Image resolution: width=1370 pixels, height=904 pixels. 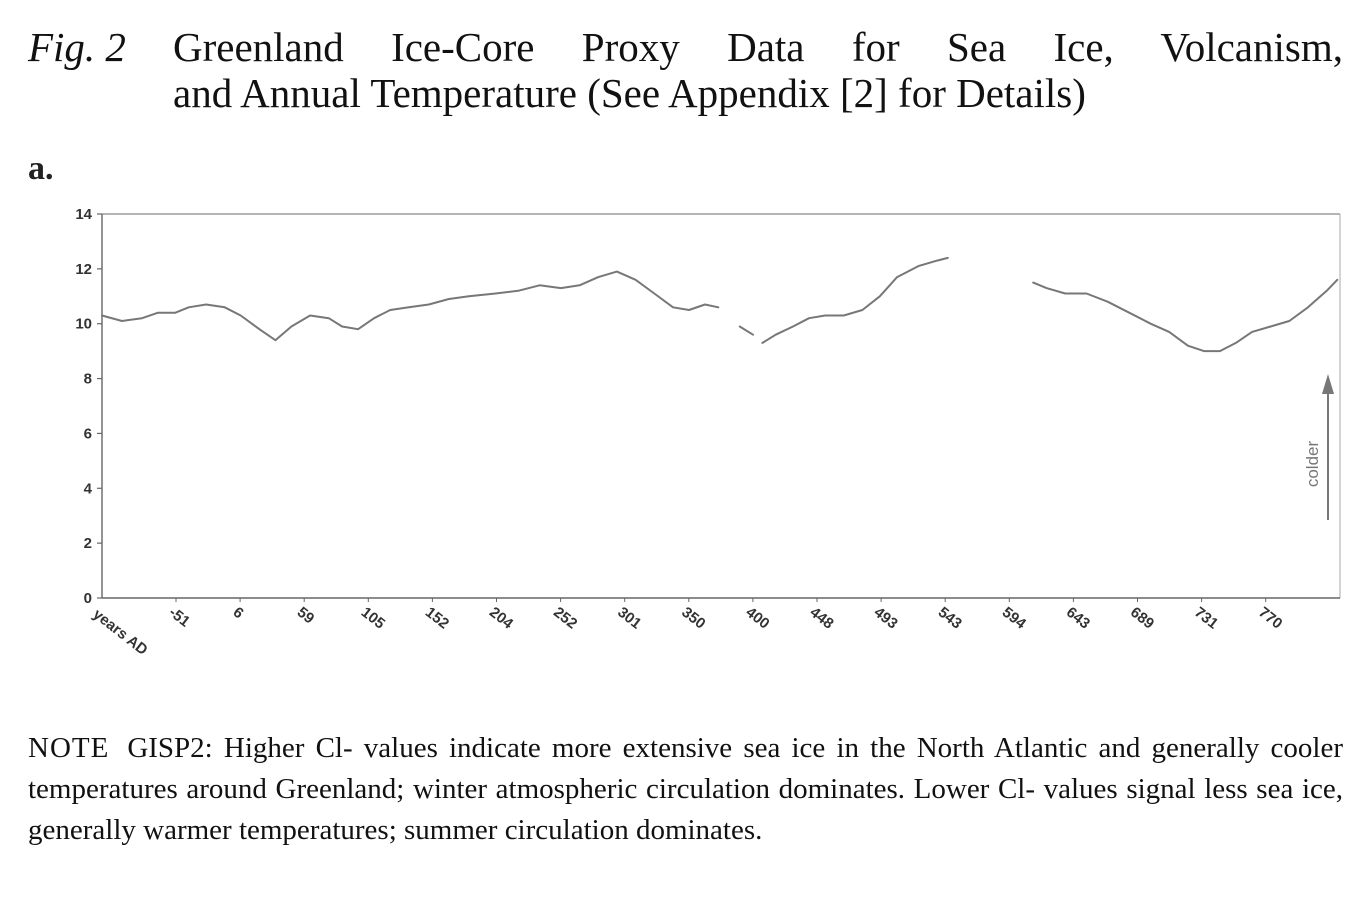 What do you see at coordinates (88, 543) in the screenshot?
I see `y-tick-label: 2` at bounding box center [88, 543].